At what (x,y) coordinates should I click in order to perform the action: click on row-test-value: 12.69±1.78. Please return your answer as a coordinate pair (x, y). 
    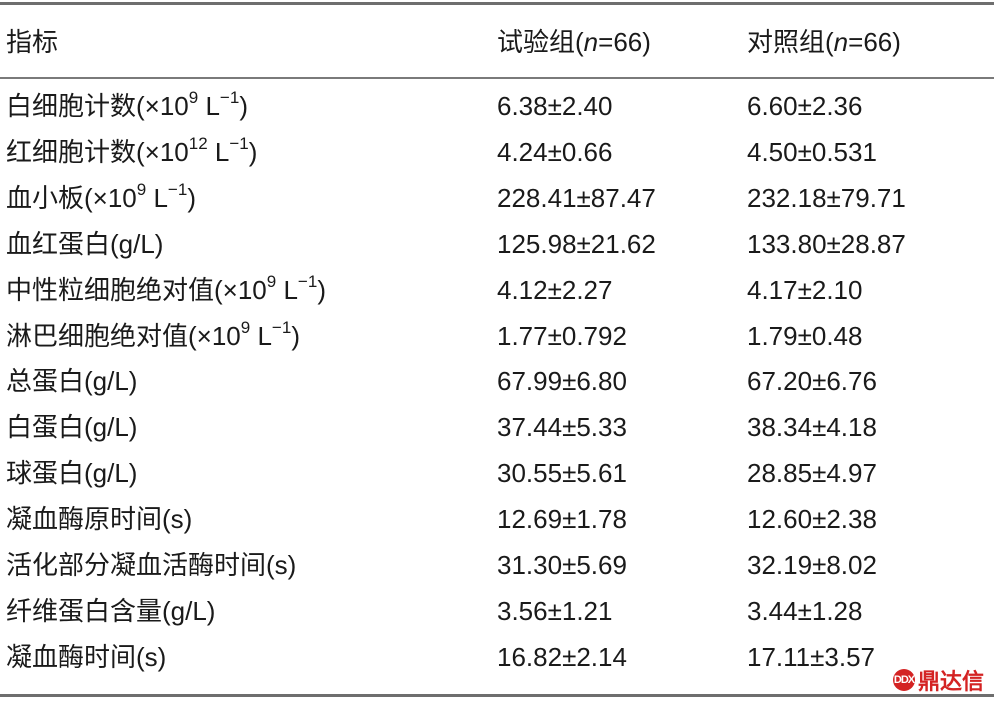
    Looking at the image, I should click on (562, 519).